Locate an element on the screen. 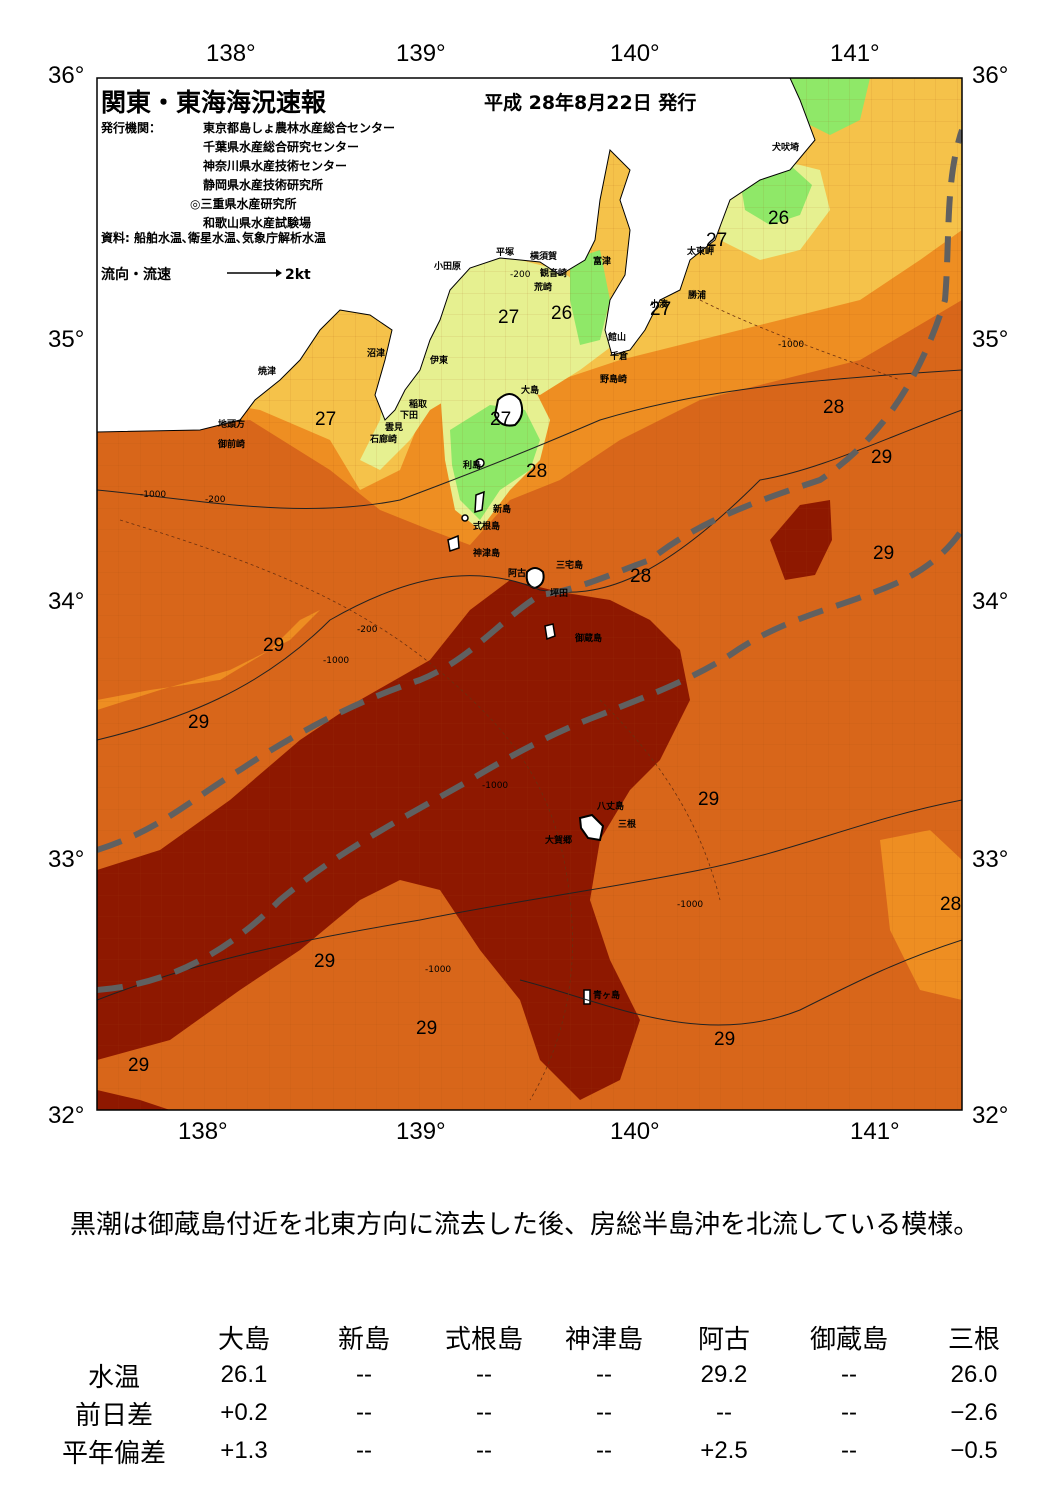 The image size is (1064, 1503). isotherm-label: 26 is located at coordinates (562, 313).